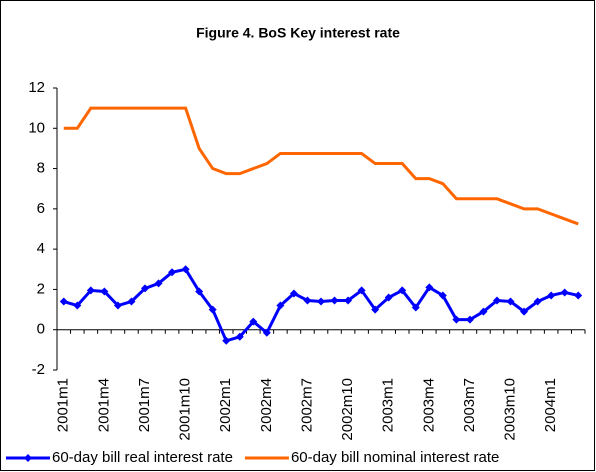  What do you see at coordinates (428, 405) in the screenshot?
I see `x-tick-label: 2003m4` at bounding box center [428, 405].